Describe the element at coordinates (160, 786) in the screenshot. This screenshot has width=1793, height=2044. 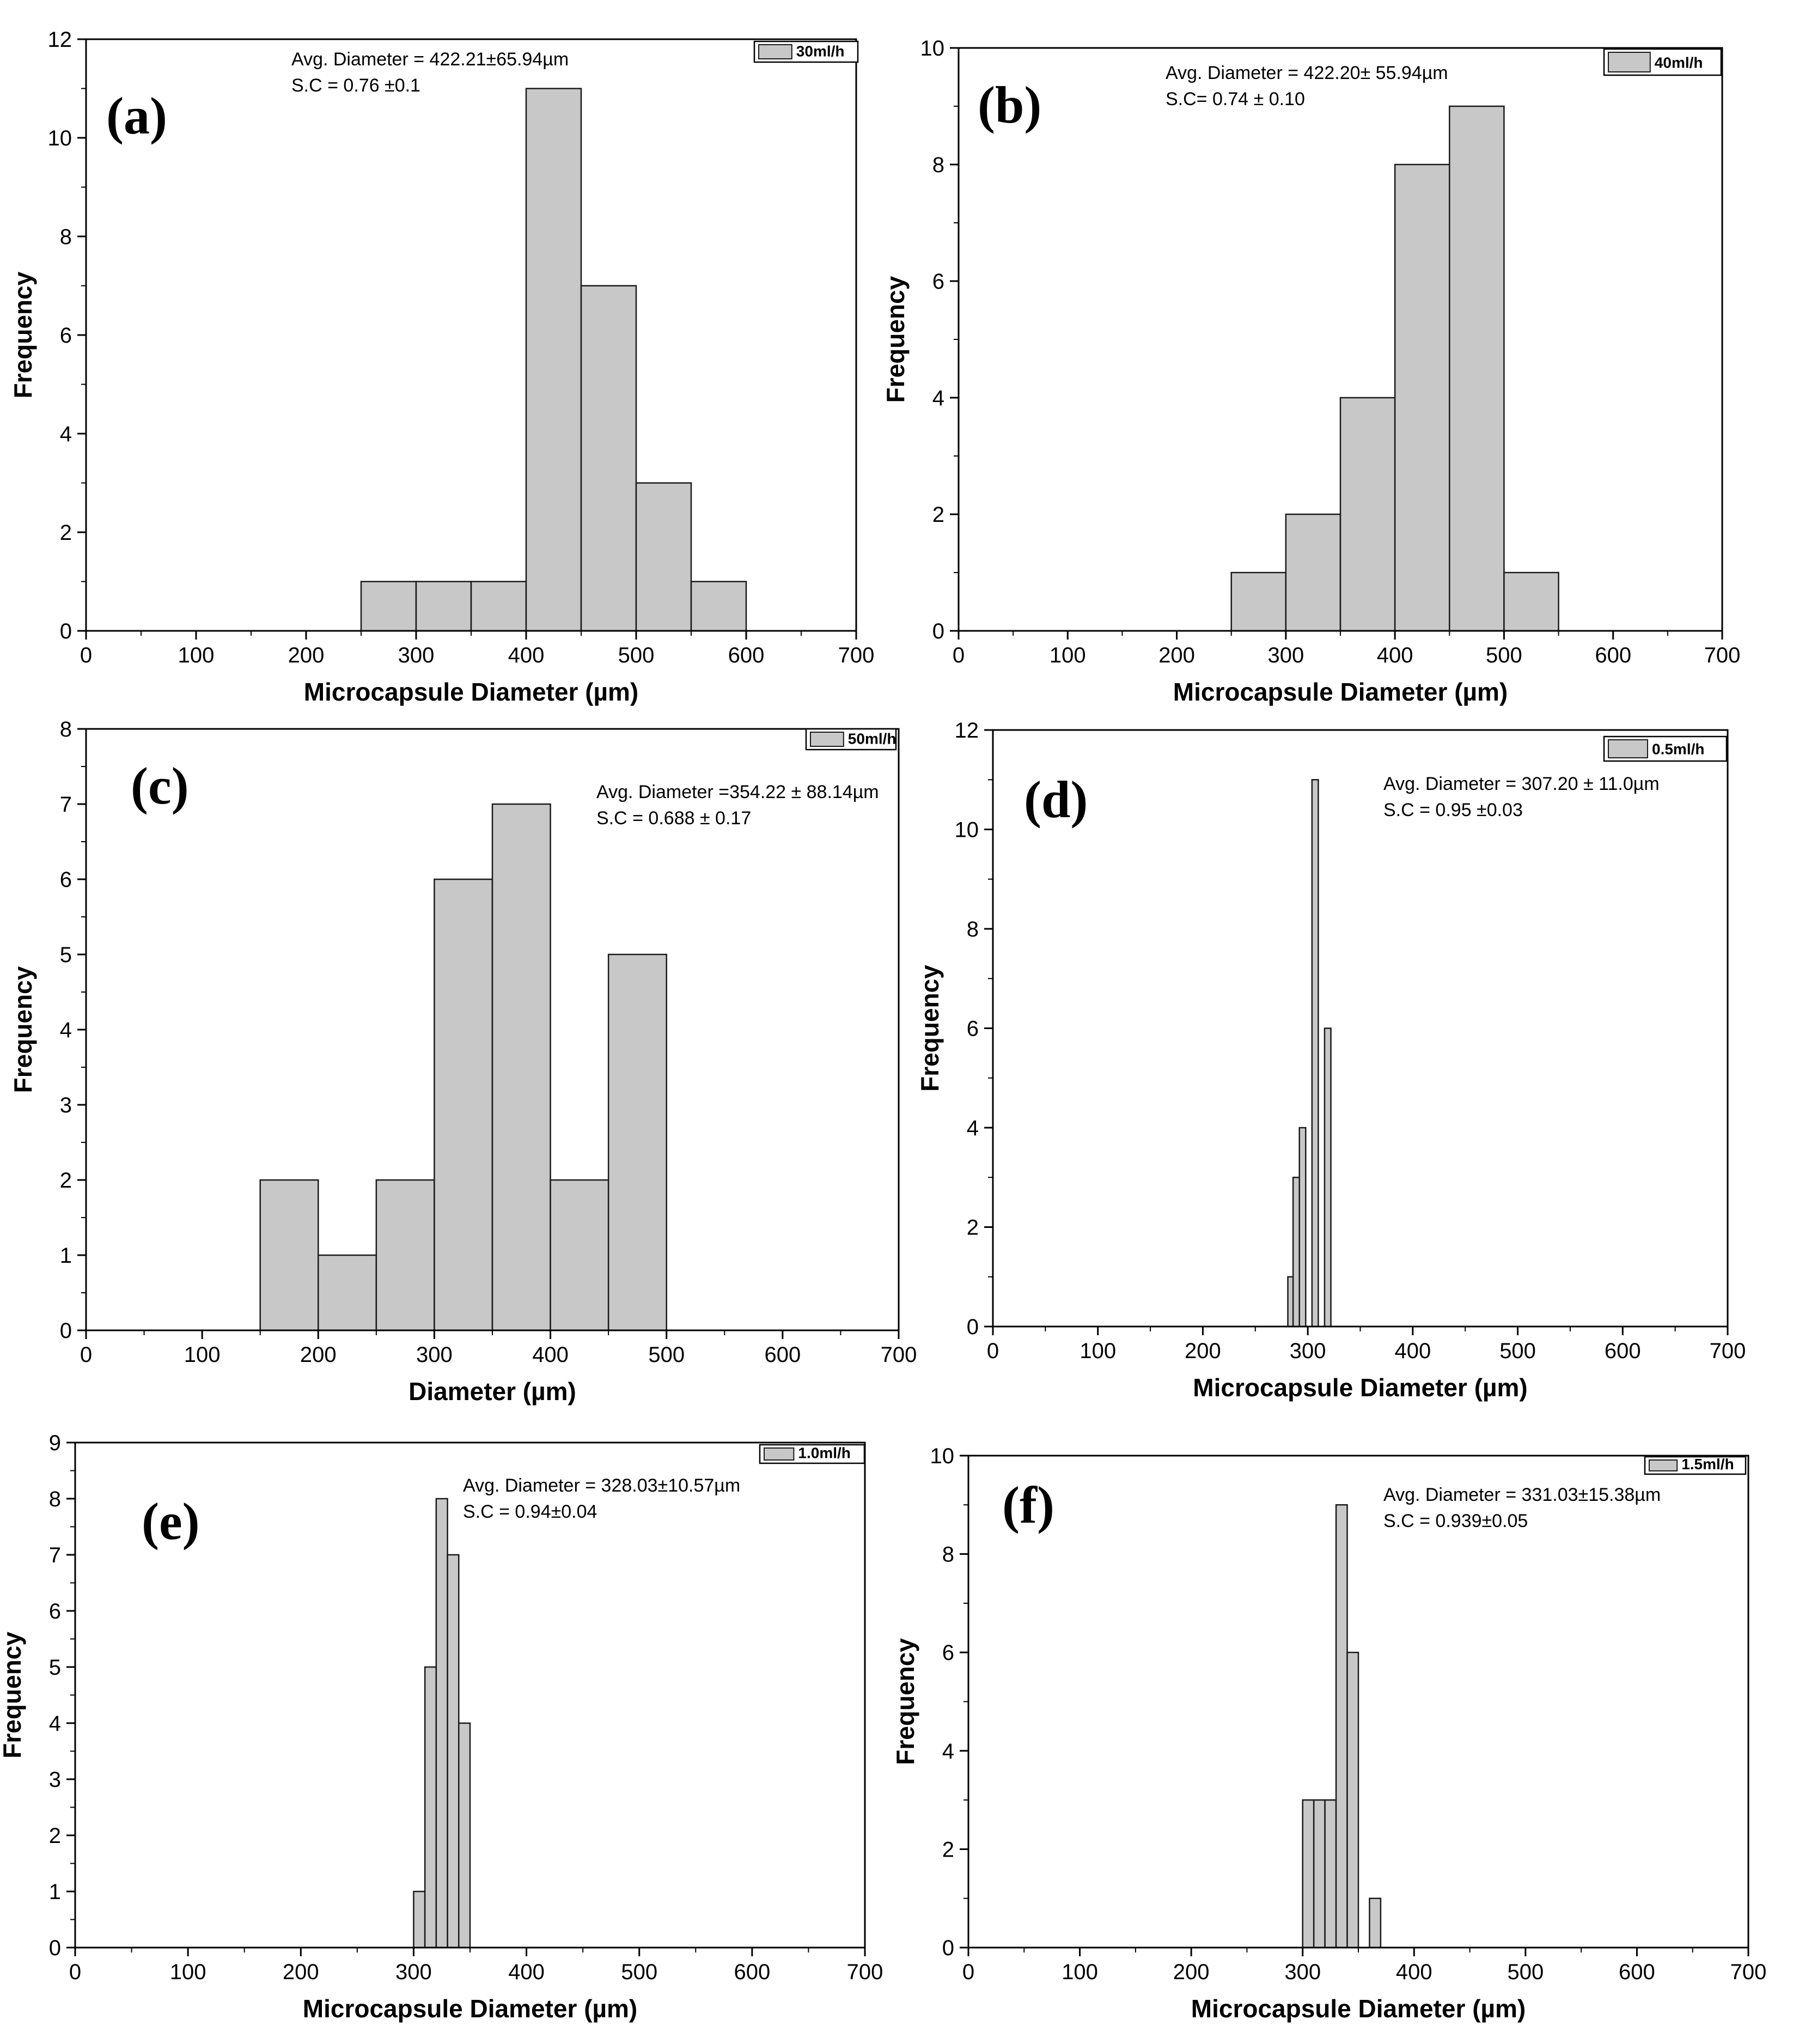
I see `panel-label: (c)` at that location.